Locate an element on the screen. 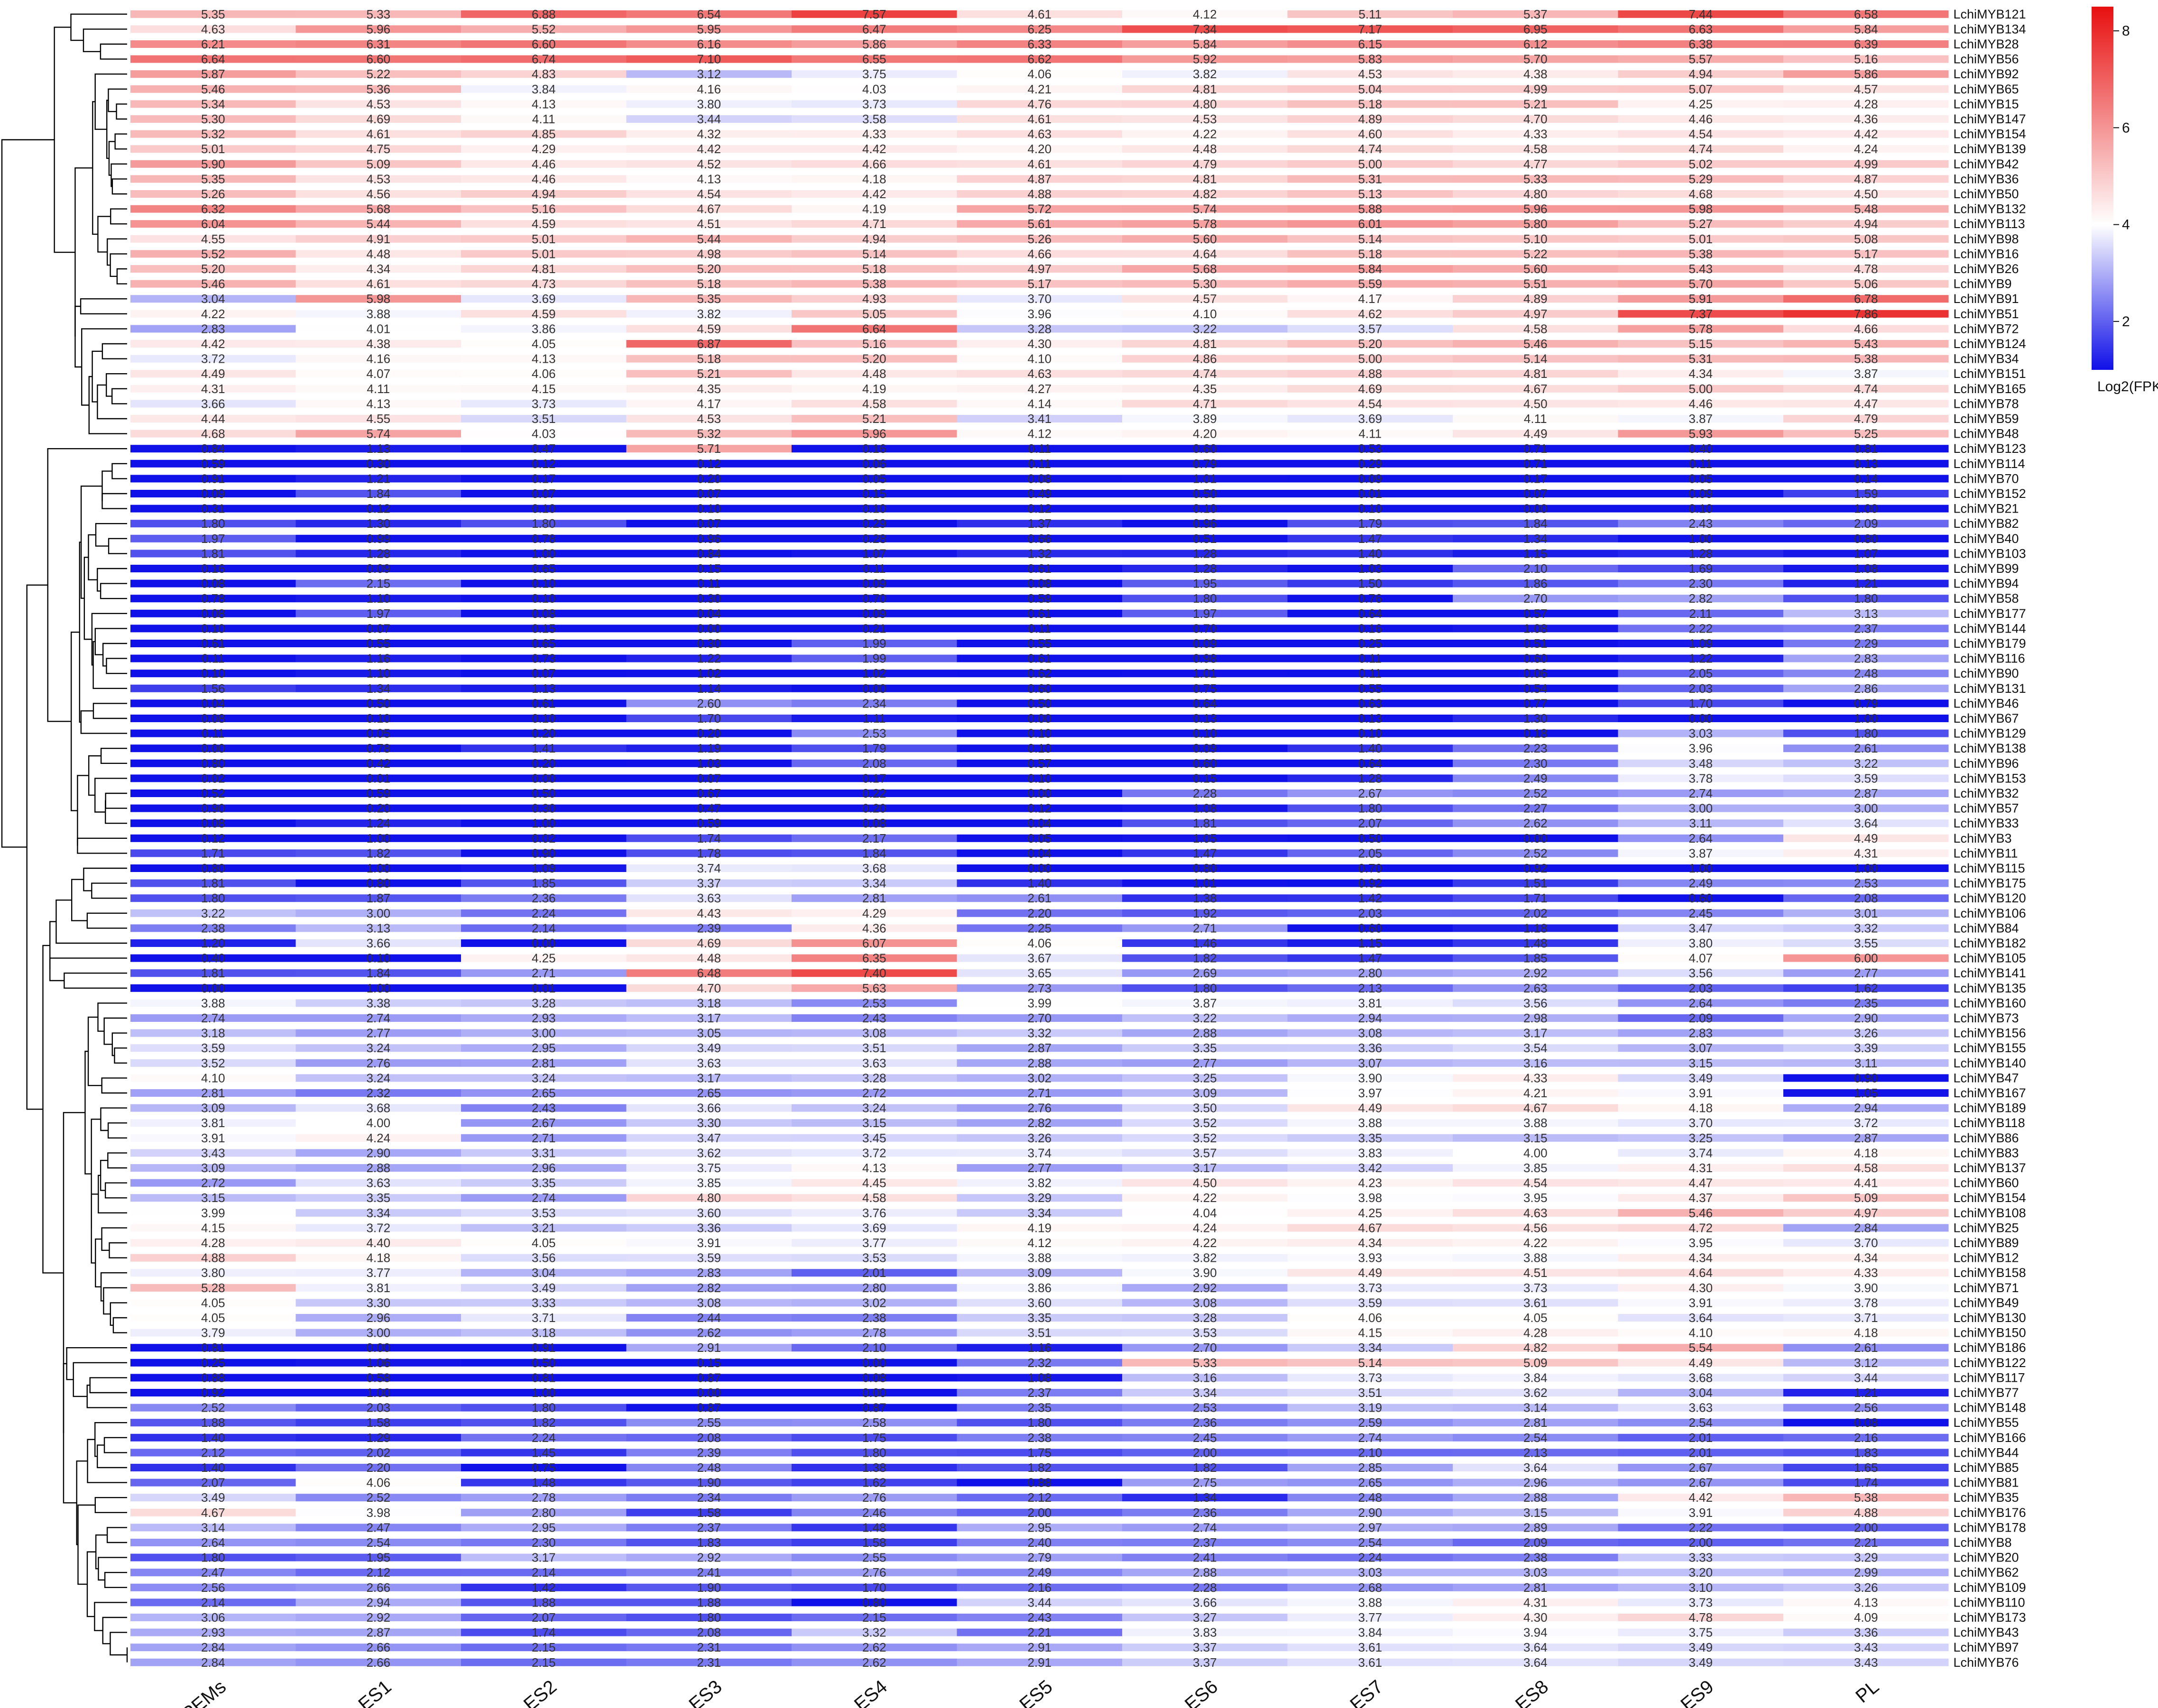 The height and width of the screenshot is (1708, 2158). cell-value-label: 1.00 is located at coordinates (378, 1393).